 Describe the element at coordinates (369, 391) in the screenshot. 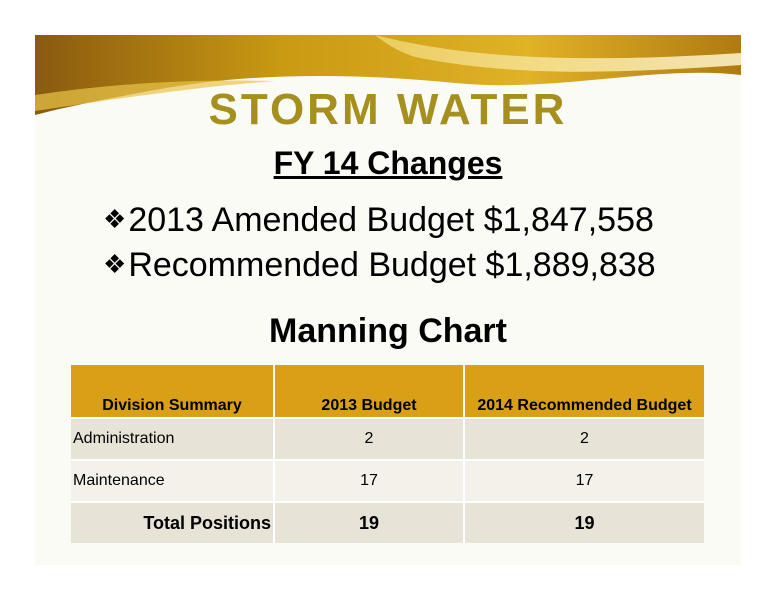

I see `column-header: 2013 Budget` at that location.